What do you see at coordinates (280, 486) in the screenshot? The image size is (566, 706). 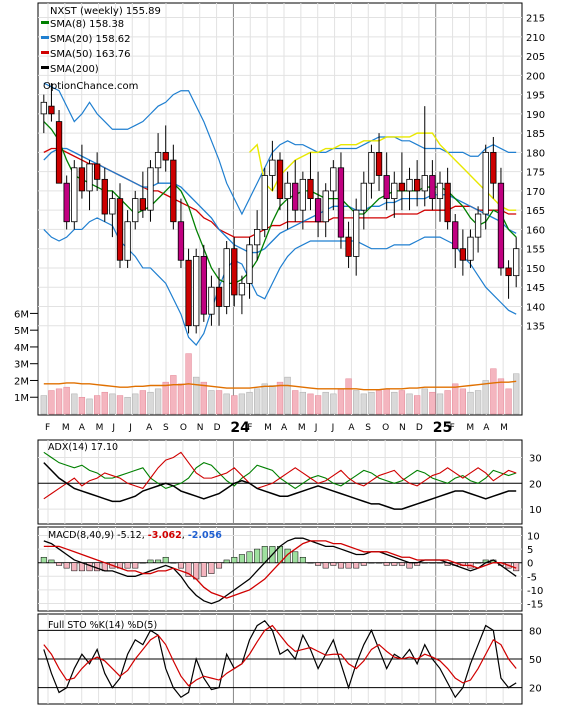 I see `adx-line` at bounding box center [280, 486].